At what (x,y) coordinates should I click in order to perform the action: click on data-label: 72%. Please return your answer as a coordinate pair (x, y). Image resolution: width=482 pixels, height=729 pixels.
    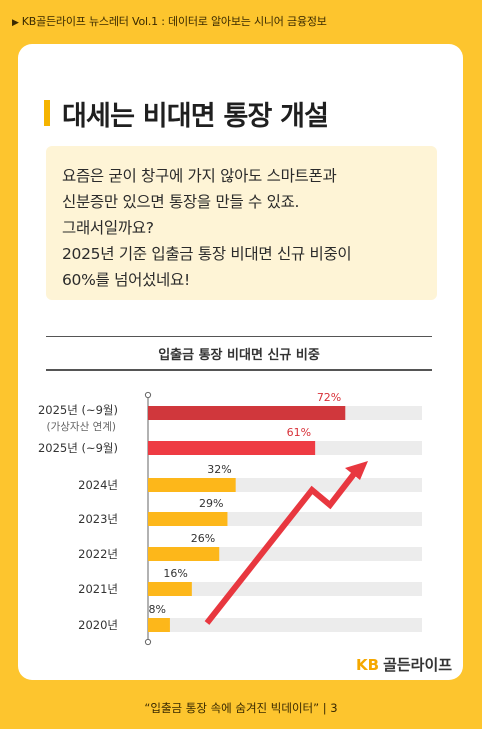
    Looking at the image, I should click on (329, 397).